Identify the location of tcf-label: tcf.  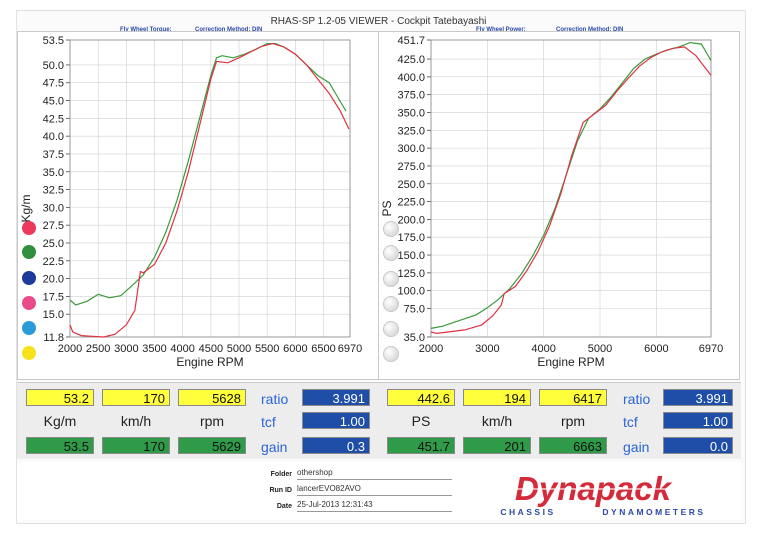
(268, 422).